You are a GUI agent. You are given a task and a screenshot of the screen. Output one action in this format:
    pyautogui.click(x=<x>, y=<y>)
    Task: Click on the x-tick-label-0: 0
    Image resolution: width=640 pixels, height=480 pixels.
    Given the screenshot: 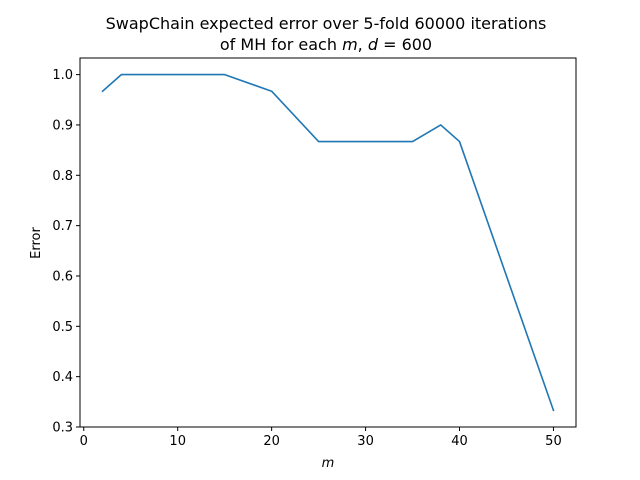 What is the action you would take?
    pyautogui.click(x=84, y=441)
    